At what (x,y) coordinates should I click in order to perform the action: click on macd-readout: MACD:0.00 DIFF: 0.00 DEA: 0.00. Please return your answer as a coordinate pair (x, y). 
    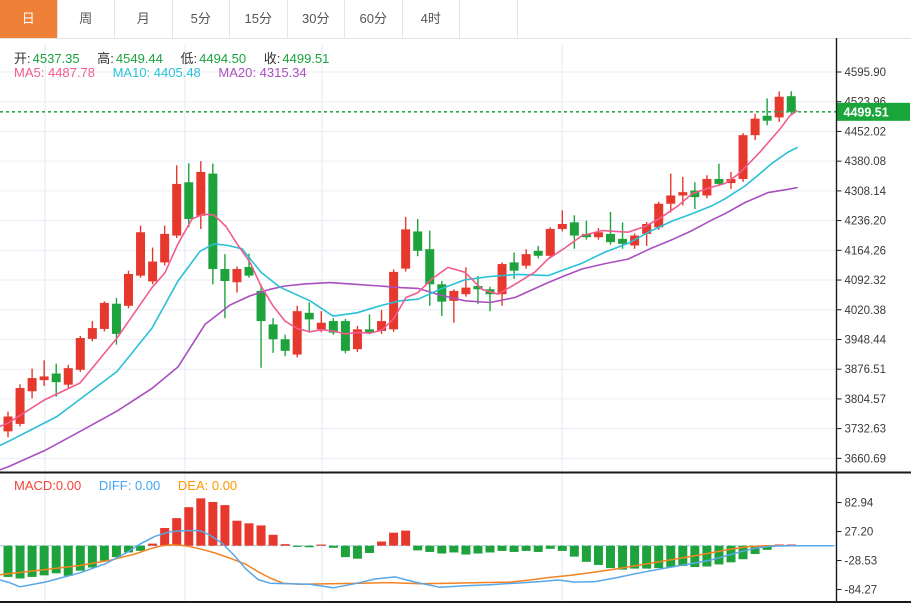
    Looking at the image, I should click on (125, 485).